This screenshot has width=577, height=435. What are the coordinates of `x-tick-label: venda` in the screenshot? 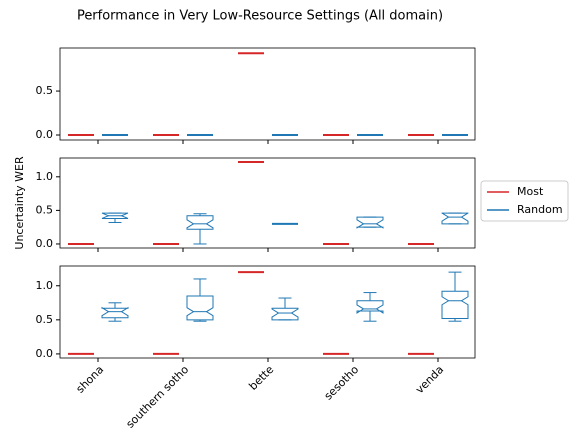 It's located at (429, 379).